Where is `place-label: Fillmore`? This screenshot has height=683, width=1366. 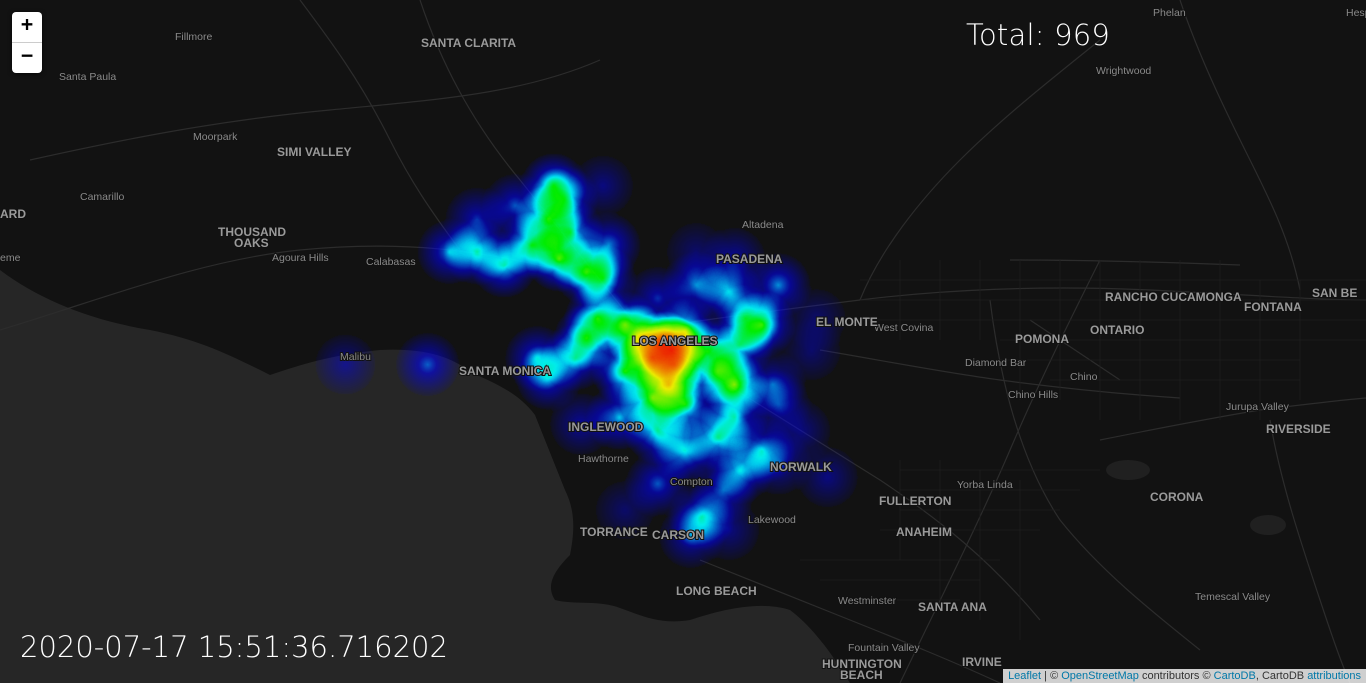 place-label: Fillmore is located at coordinates (193, 37).